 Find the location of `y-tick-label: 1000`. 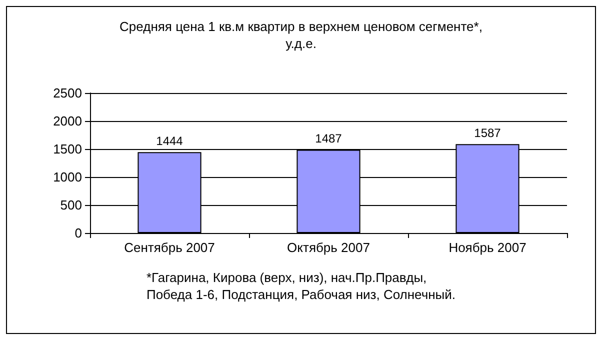

y-tick-label: 1000 is located at coordinates (67, 177).